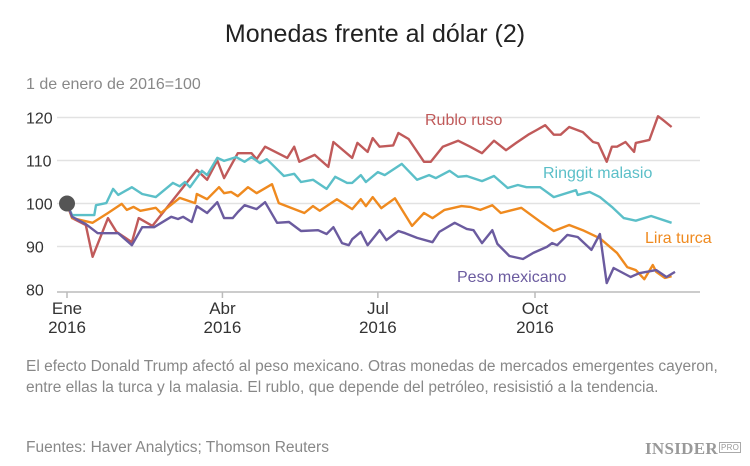 The image size is (750, 466). I want to click on y-tick-label: 80, so click(35, 291).